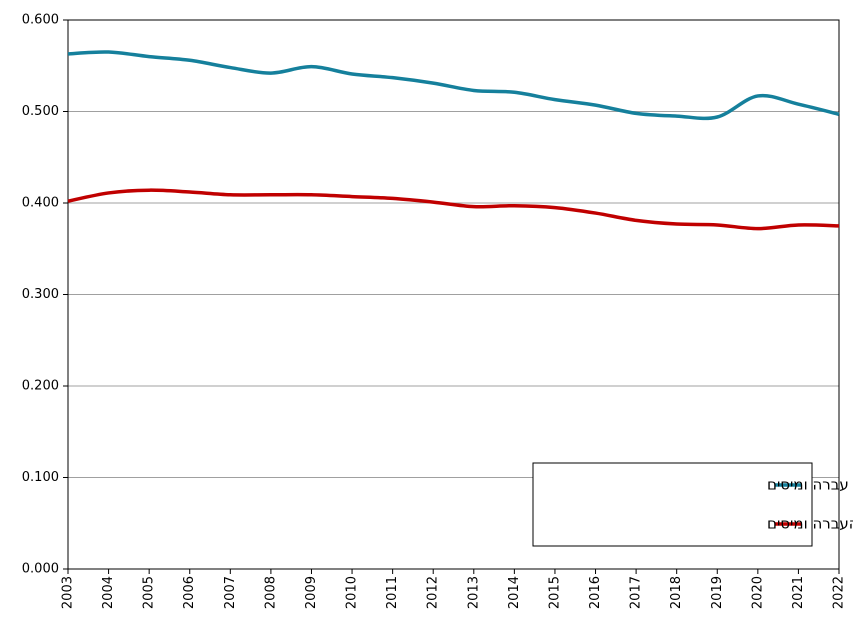 Image resolution: width=853 pixels, height=619 pixels. Describe the element at coordinates (676, 592) in the screenshot. I see `x-tick-label: 2018` at that location.